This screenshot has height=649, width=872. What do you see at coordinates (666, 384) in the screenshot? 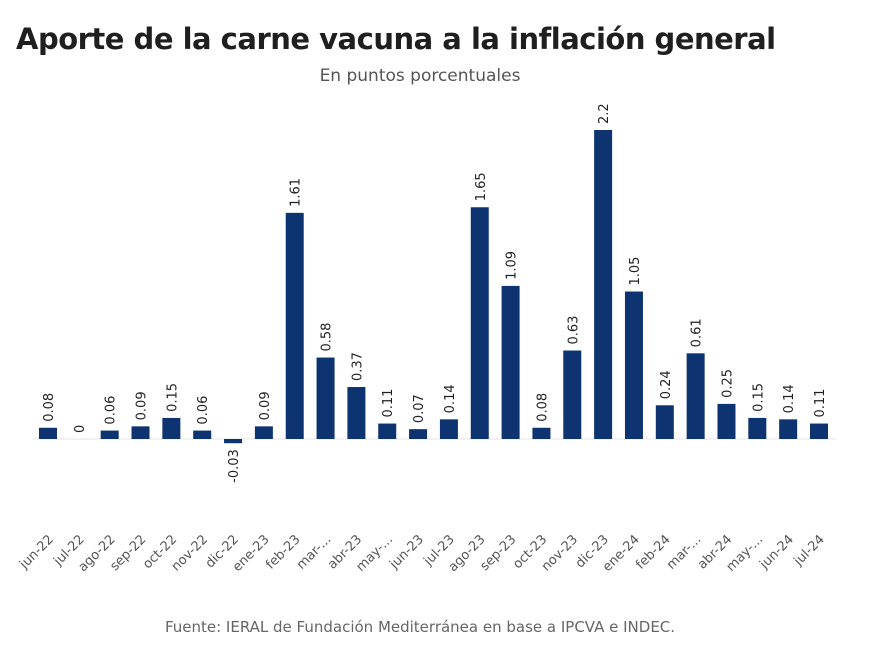
I see `data-label: 0.24` at bounding box center [666, 384].